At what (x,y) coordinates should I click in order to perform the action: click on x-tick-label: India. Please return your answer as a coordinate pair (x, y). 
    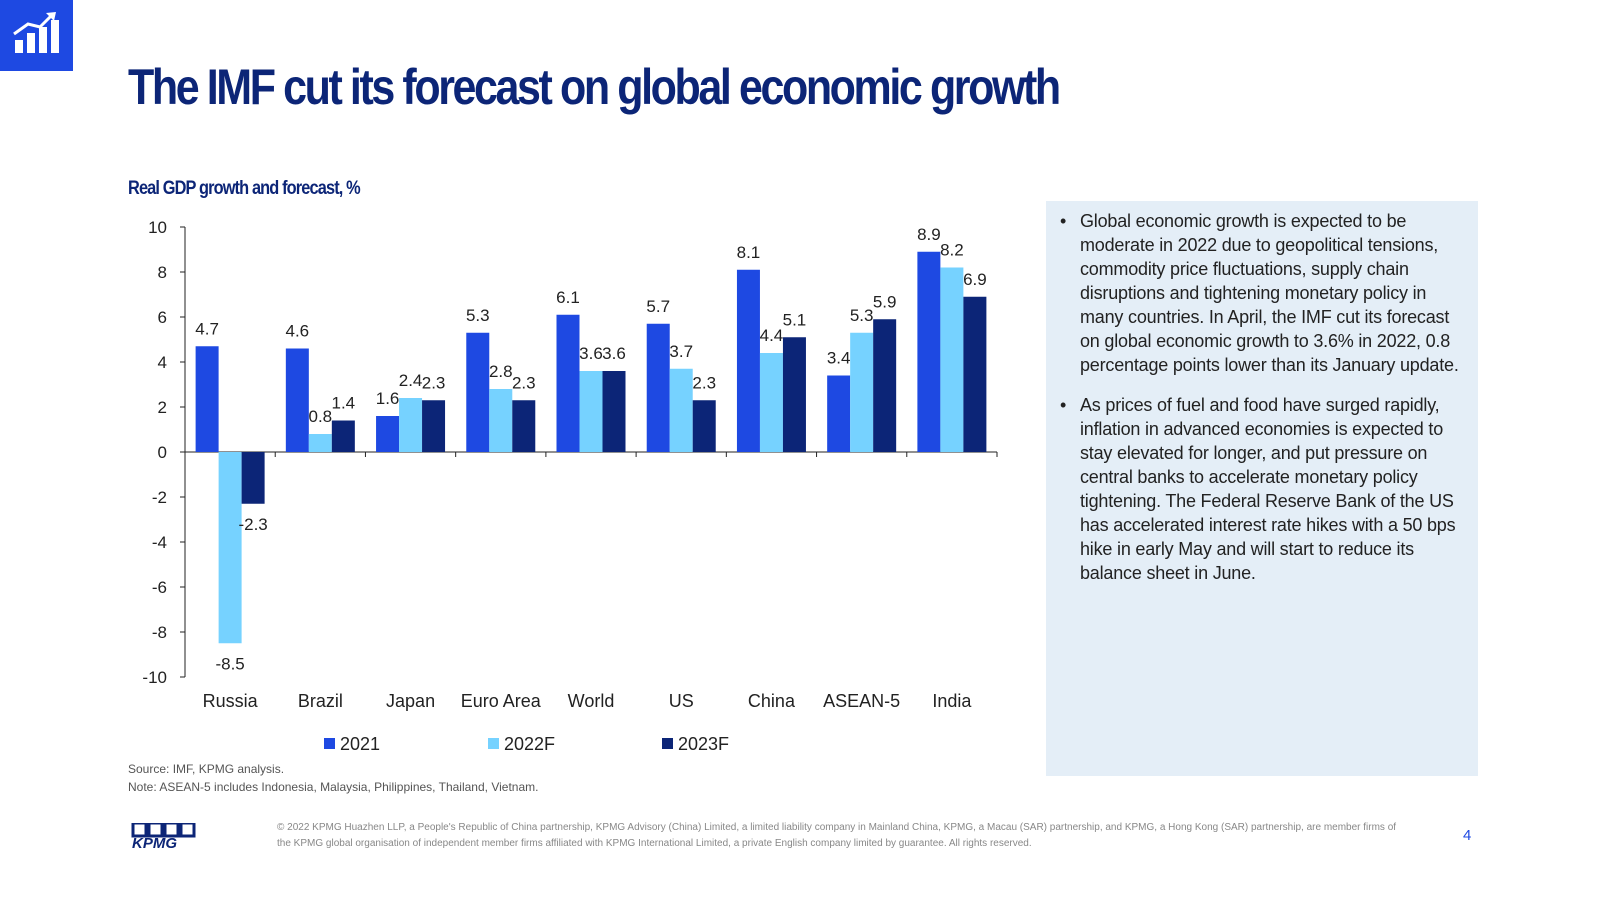
    Looking at the image, I should click on (952, 701).